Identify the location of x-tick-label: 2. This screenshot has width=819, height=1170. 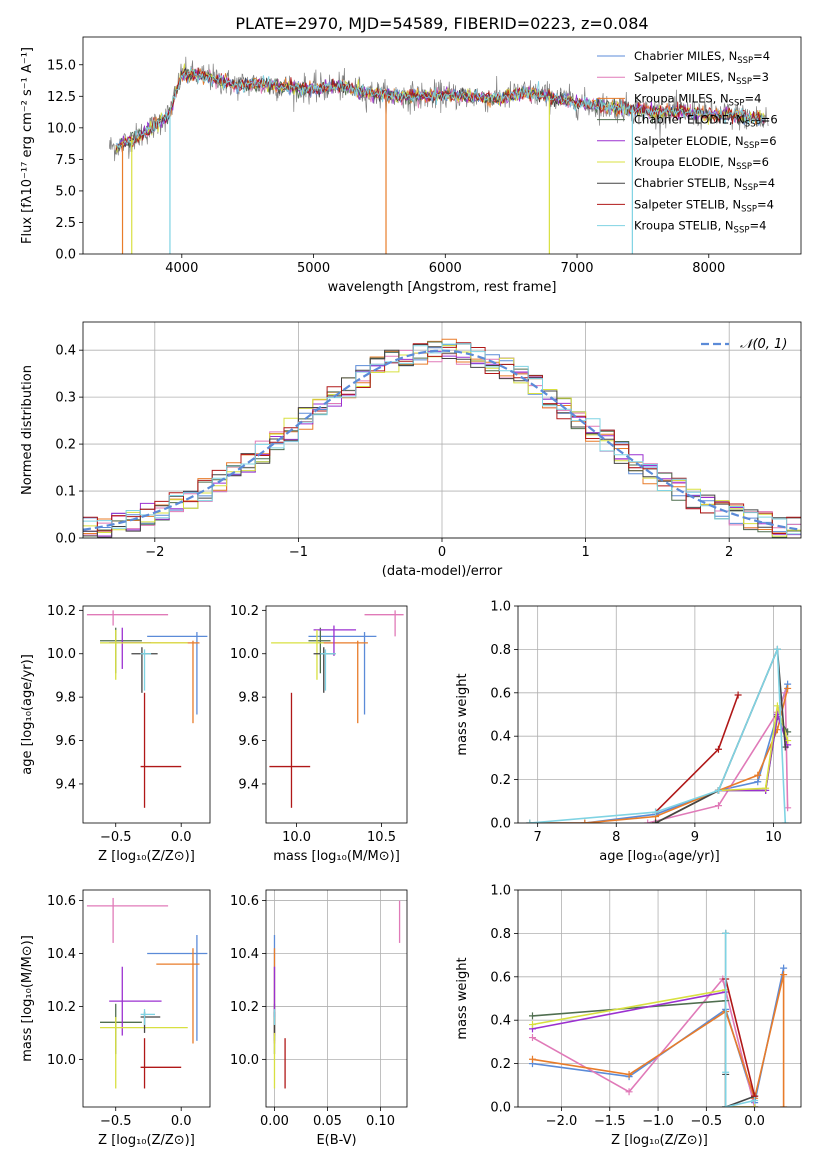
(729, 552).